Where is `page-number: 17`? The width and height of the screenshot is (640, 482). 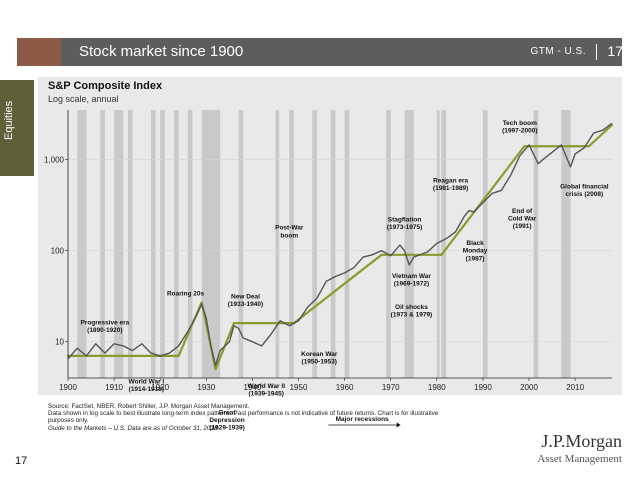
page-number: 17 is located at coordinates (21, 461).